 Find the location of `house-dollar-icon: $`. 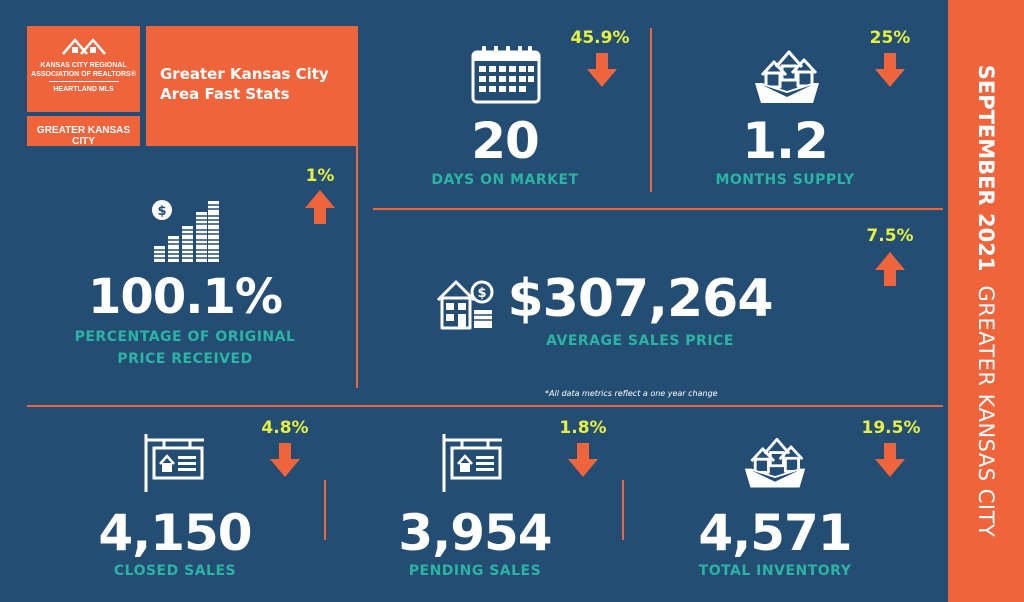

house-dollar-icon: $ is located at coordinates (465, 305).